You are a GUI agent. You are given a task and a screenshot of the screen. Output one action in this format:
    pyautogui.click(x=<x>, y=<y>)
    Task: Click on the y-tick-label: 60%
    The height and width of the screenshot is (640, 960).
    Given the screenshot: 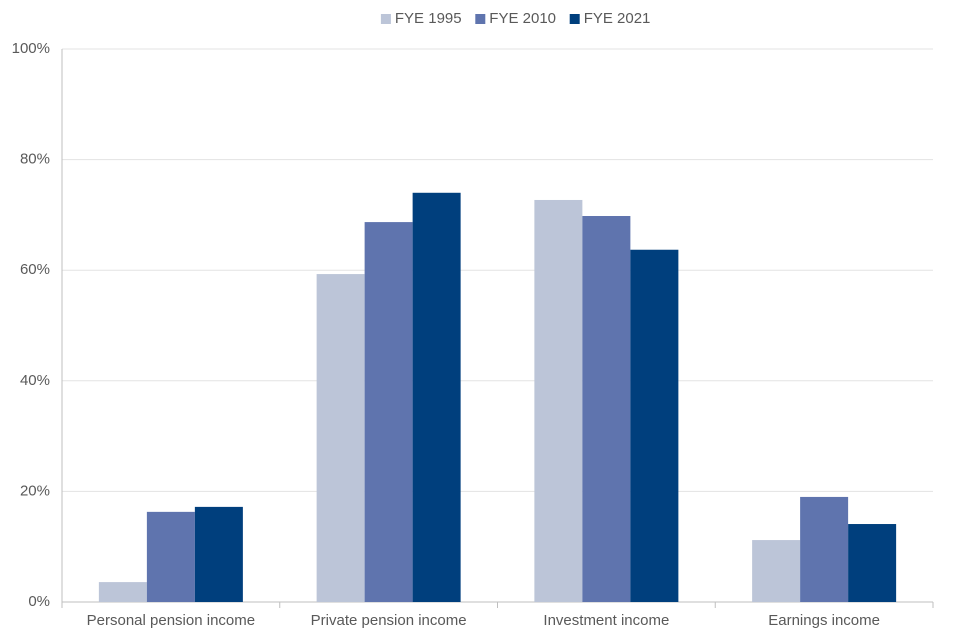 What is the action you would take?
    pyautogui.click(x=35, y=269)
    